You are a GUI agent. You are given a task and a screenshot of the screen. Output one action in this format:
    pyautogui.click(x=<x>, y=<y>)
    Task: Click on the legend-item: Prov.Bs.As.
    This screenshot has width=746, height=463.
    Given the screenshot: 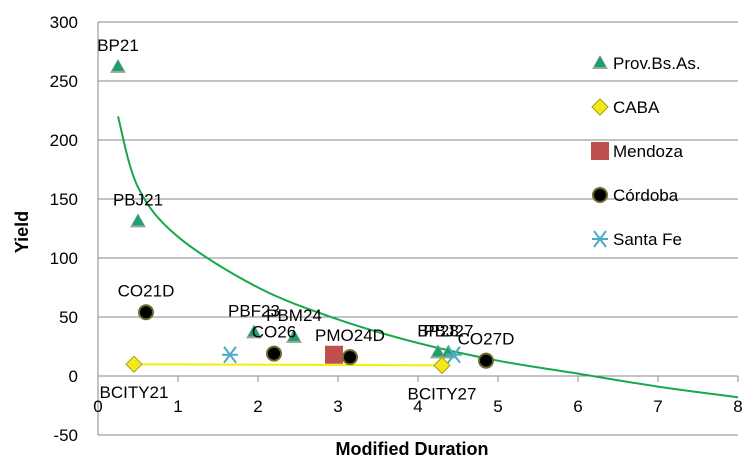 What is the action you would take?
    pyautogui.click(x=646, y=63)
    